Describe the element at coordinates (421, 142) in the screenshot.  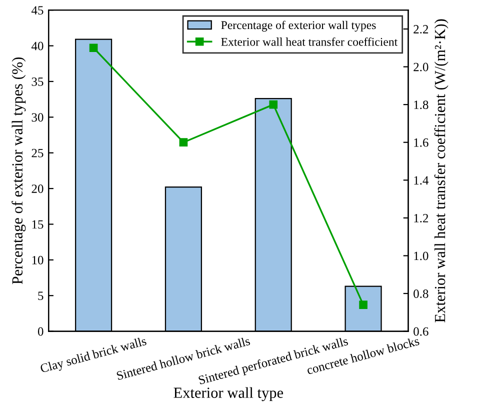
I see `y2-tick-label: 1.6` at that location.